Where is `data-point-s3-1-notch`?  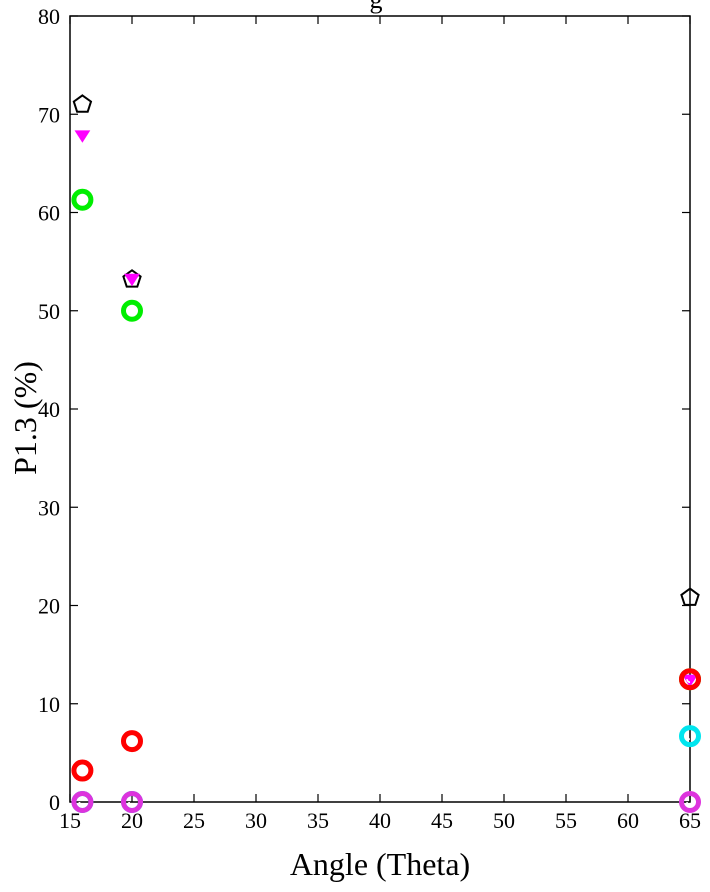 data-point-s3-1-notch is located at coordinates (130, 742).